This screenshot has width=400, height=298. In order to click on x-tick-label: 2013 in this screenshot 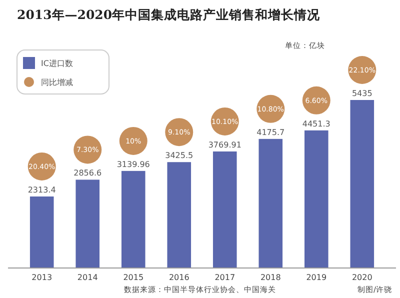, I will do `click(42, 277)`.